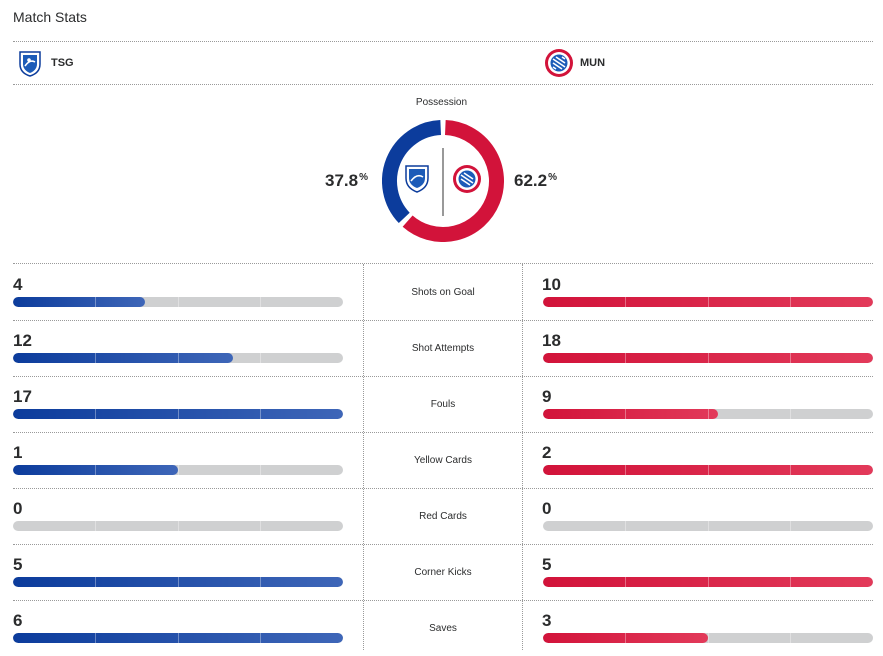 The image size is (883, 656). I want to click on stat-label: Red Cards, so click(443, 516).